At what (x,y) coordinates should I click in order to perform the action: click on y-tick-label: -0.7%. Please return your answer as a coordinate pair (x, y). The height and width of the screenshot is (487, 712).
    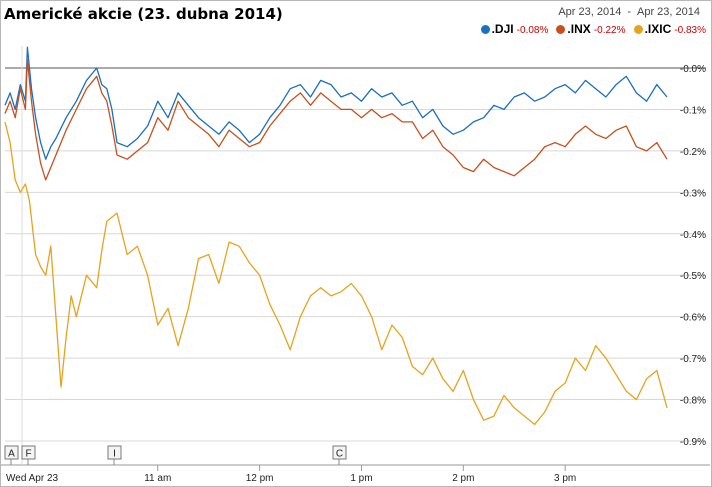
    Looking at the image, I should click on (693, 359).